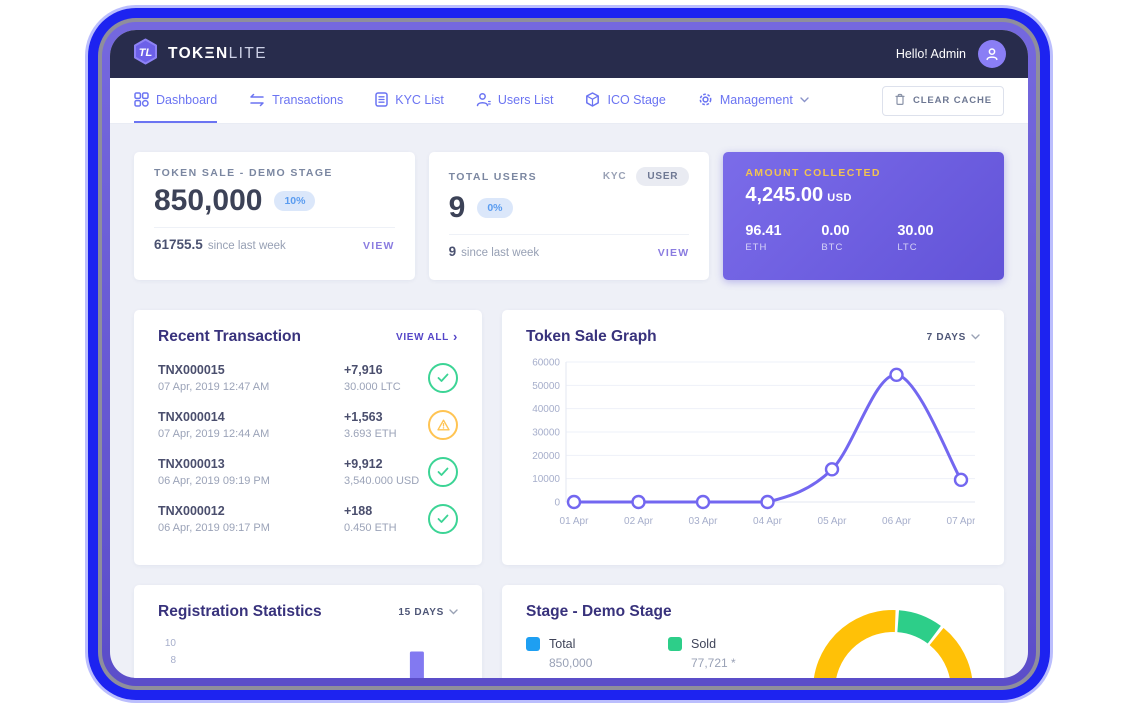 The image size is (1140, 726). I want to click on kyc-user-toggle: KYC USER, so click(646, 176).